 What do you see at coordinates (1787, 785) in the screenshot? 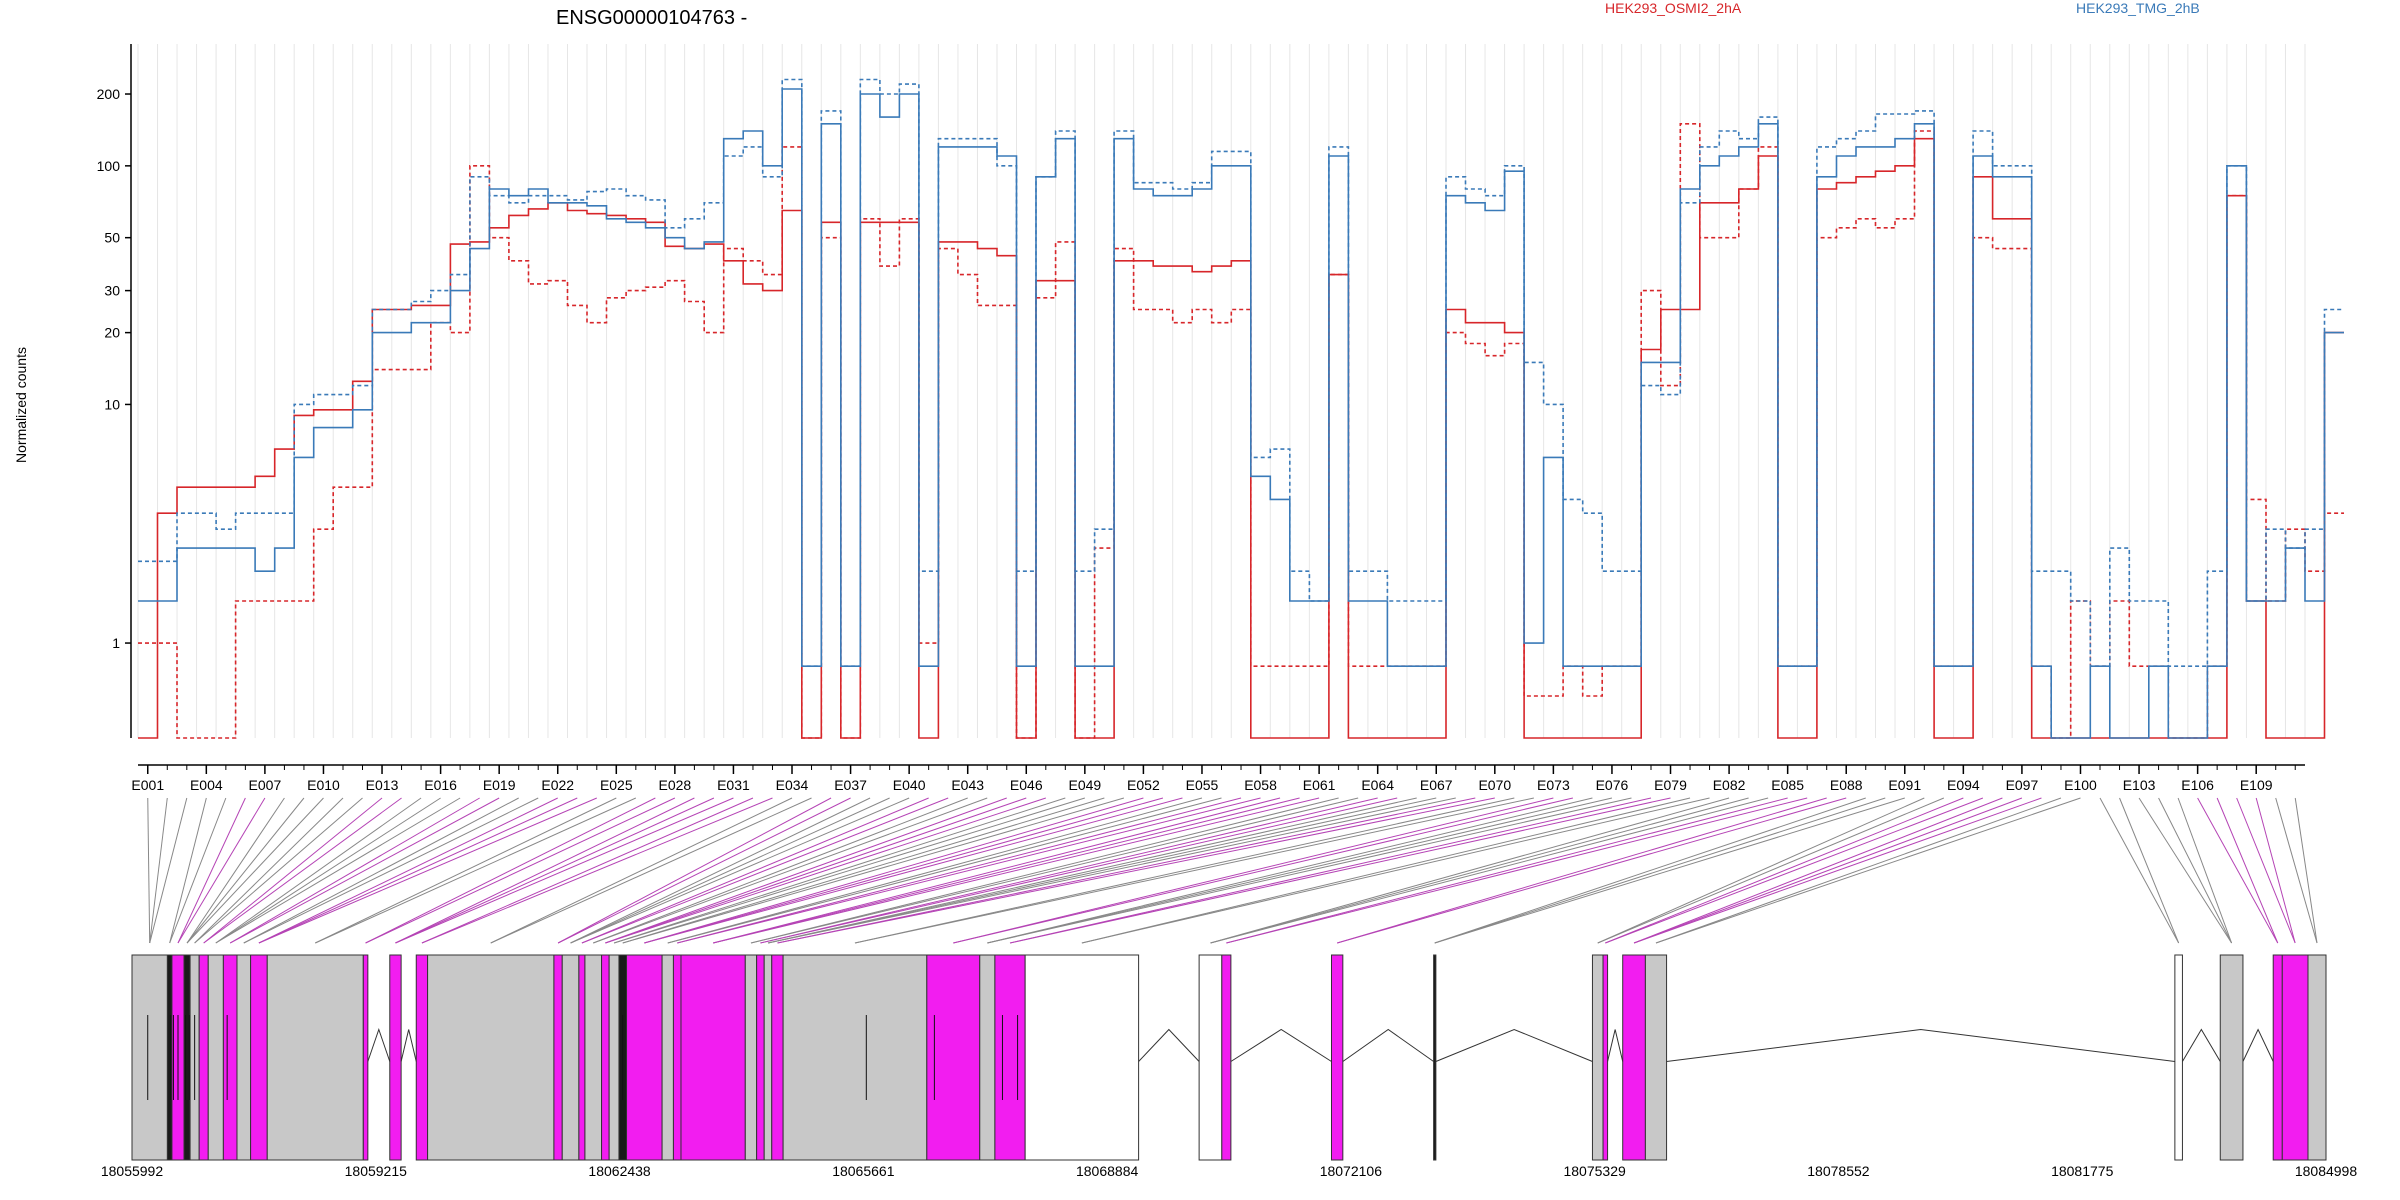
I see `exon-tick-label: E085` at bounding box center [1787, 785].